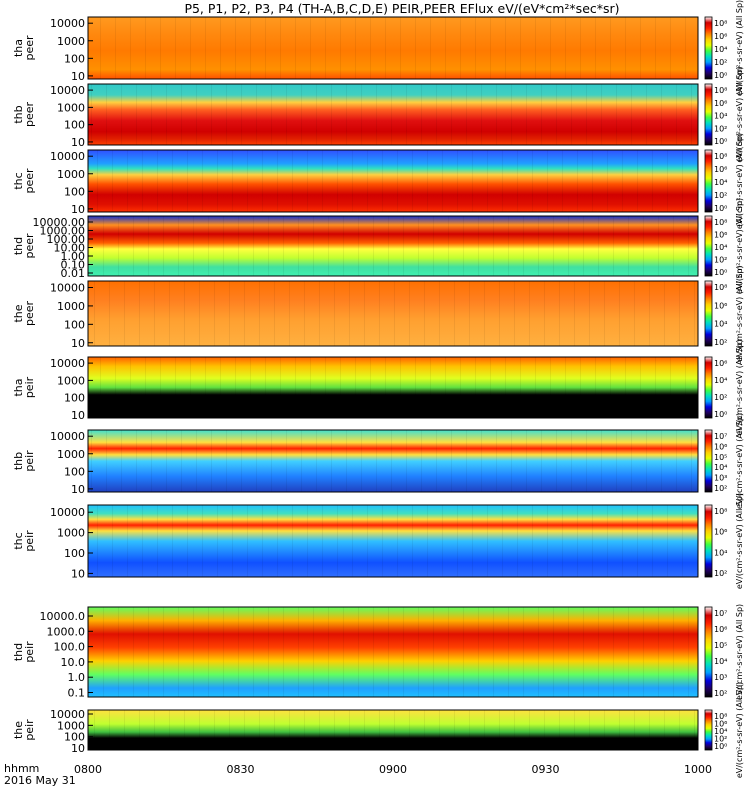 This screenshot has width=750, height=800. I want to click on y-axis-label: tha, so click(18, 387).